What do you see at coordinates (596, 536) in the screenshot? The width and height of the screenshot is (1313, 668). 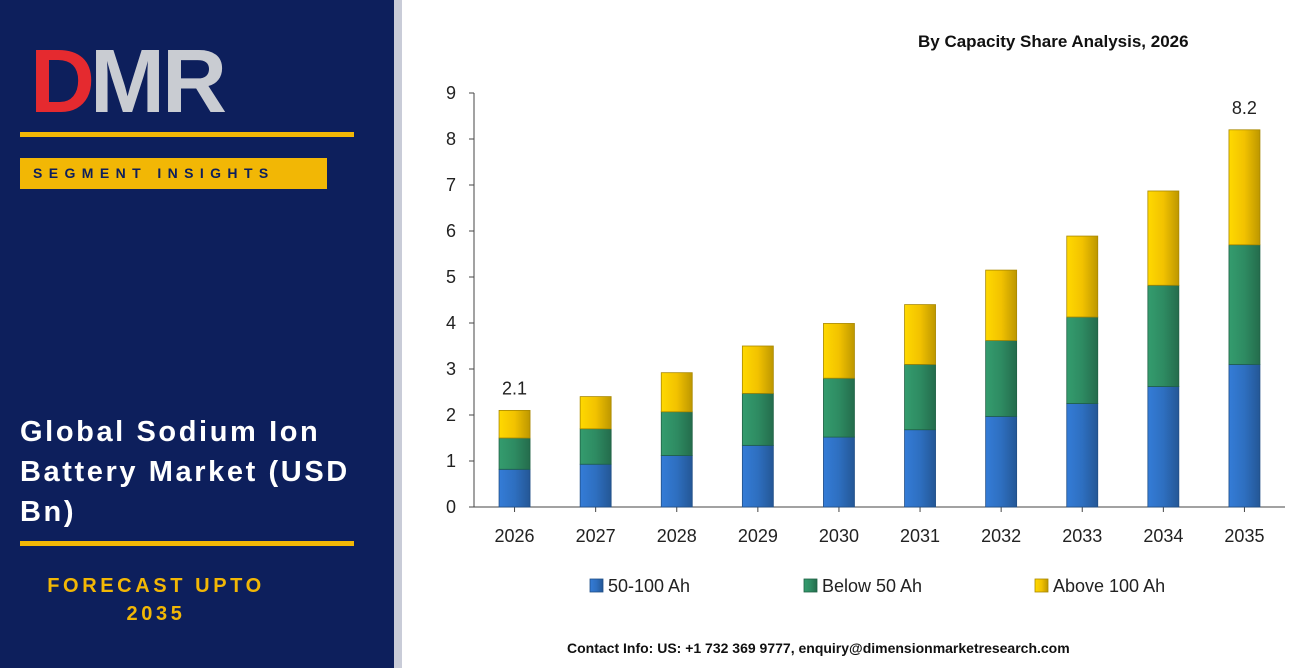 I see `x-tick-label: 2027` at bounding box center [596, 536].